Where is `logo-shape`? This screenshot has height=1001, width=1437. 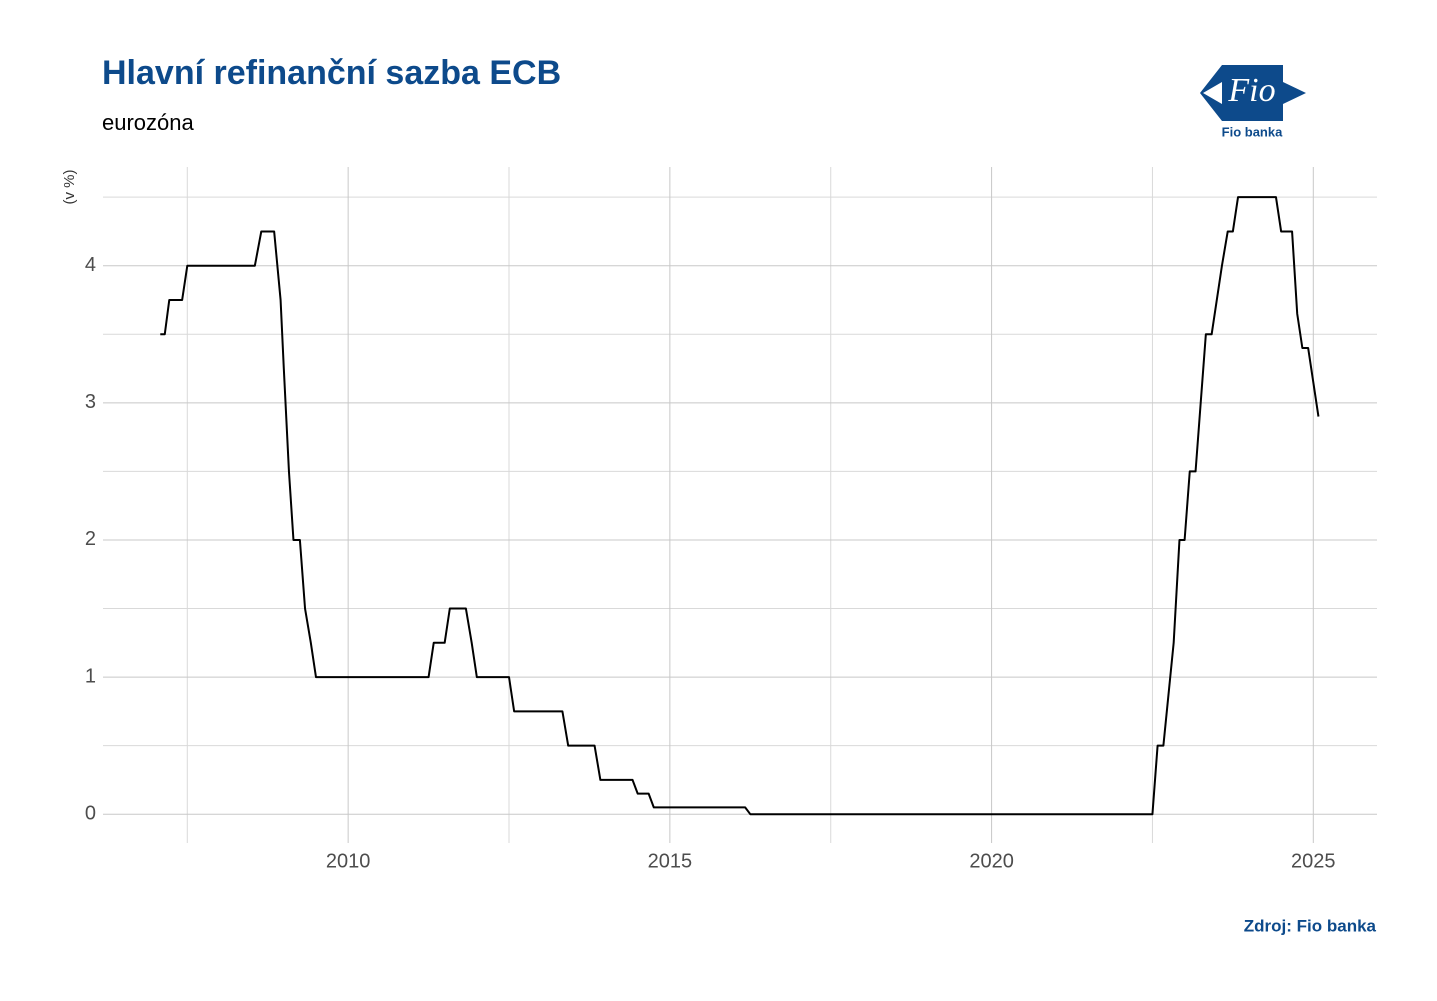
logo-shape is located at coordinates (1253, 93).